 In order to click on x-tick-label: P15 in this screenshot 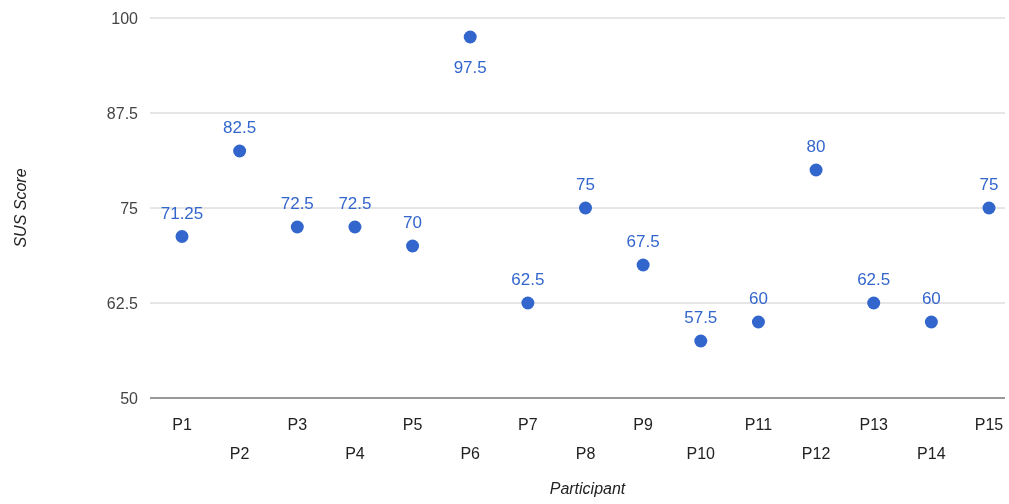, I will do `click(989, 424)`.